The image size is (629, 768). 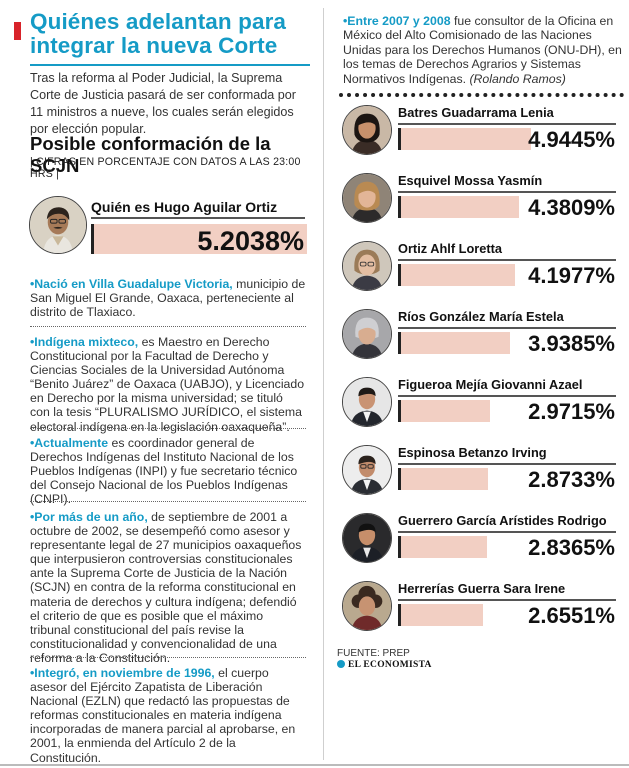 I want to click on candidate-percent: 4.9445%, so click(x=571, y=139).